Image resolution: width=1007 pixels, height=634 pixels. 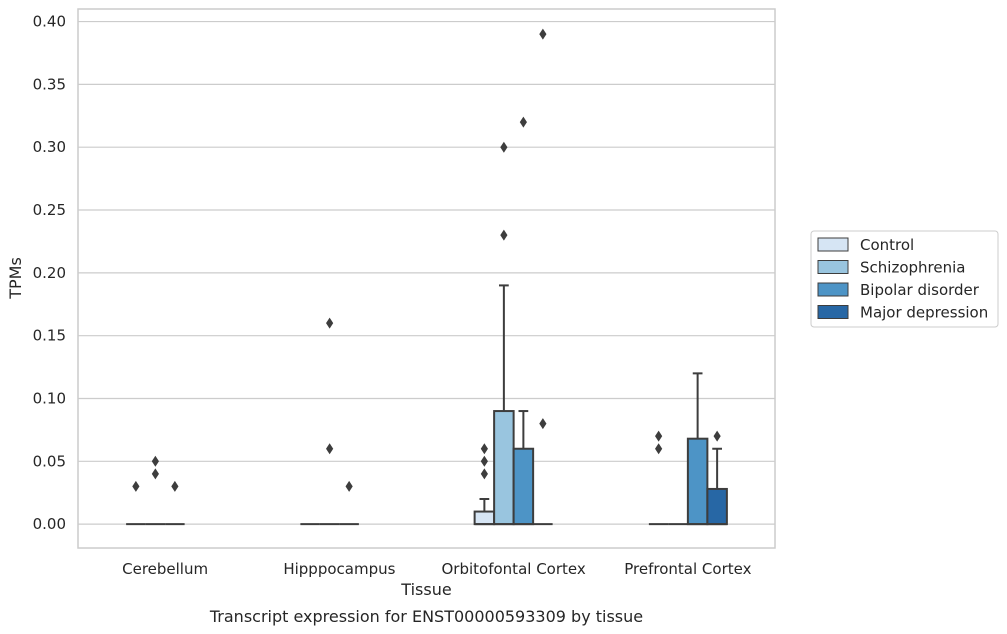 I want to click on x-tick-label: Prefrontal Cortex, so click(x=687, y=569).